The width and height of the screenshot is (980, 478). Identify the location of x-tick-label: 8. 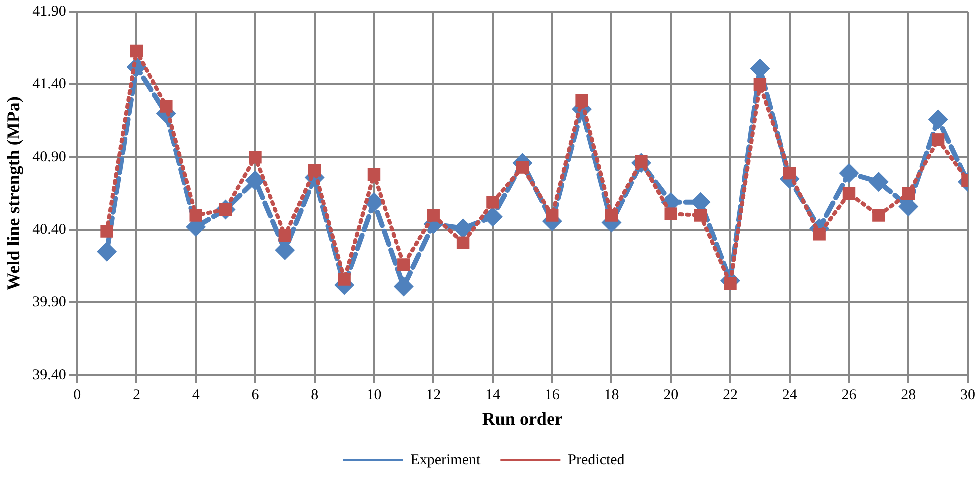
(315, 395).